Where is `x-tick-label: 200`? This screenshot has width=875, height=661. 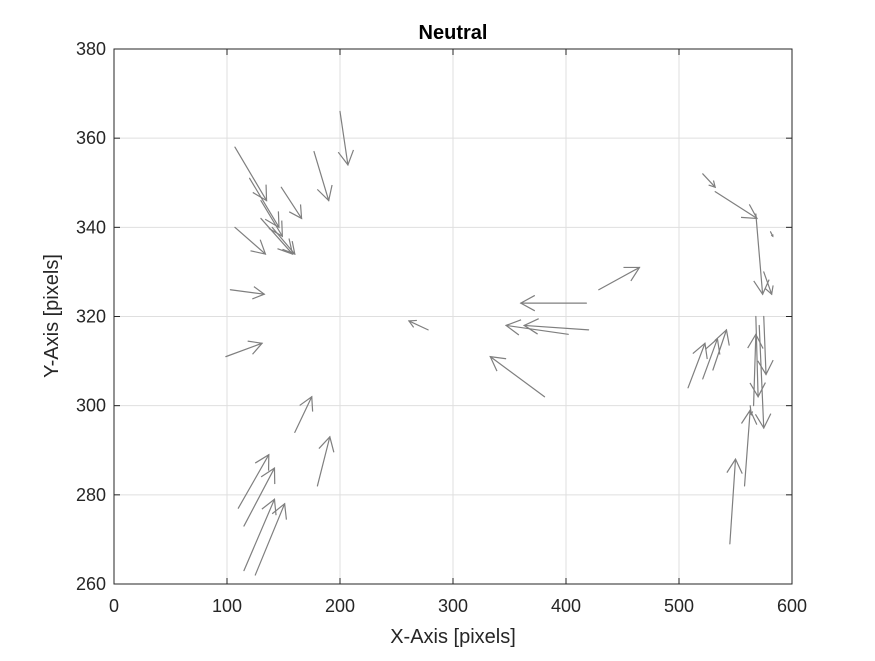 x-tick-label: 200 is located at coordinates (340, 606).